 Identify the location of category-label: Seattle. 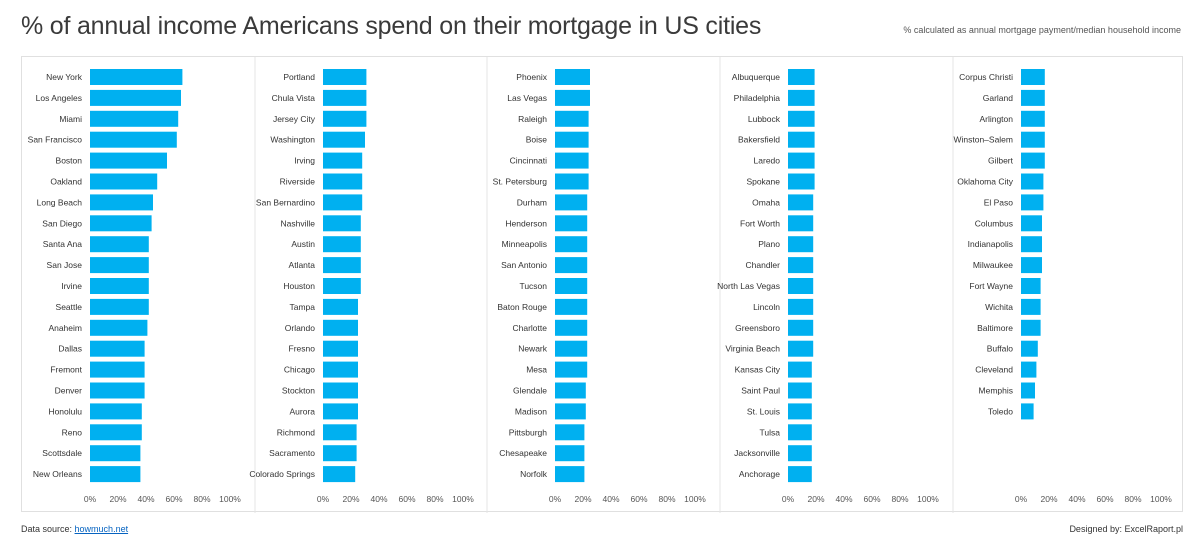
(69, 307).